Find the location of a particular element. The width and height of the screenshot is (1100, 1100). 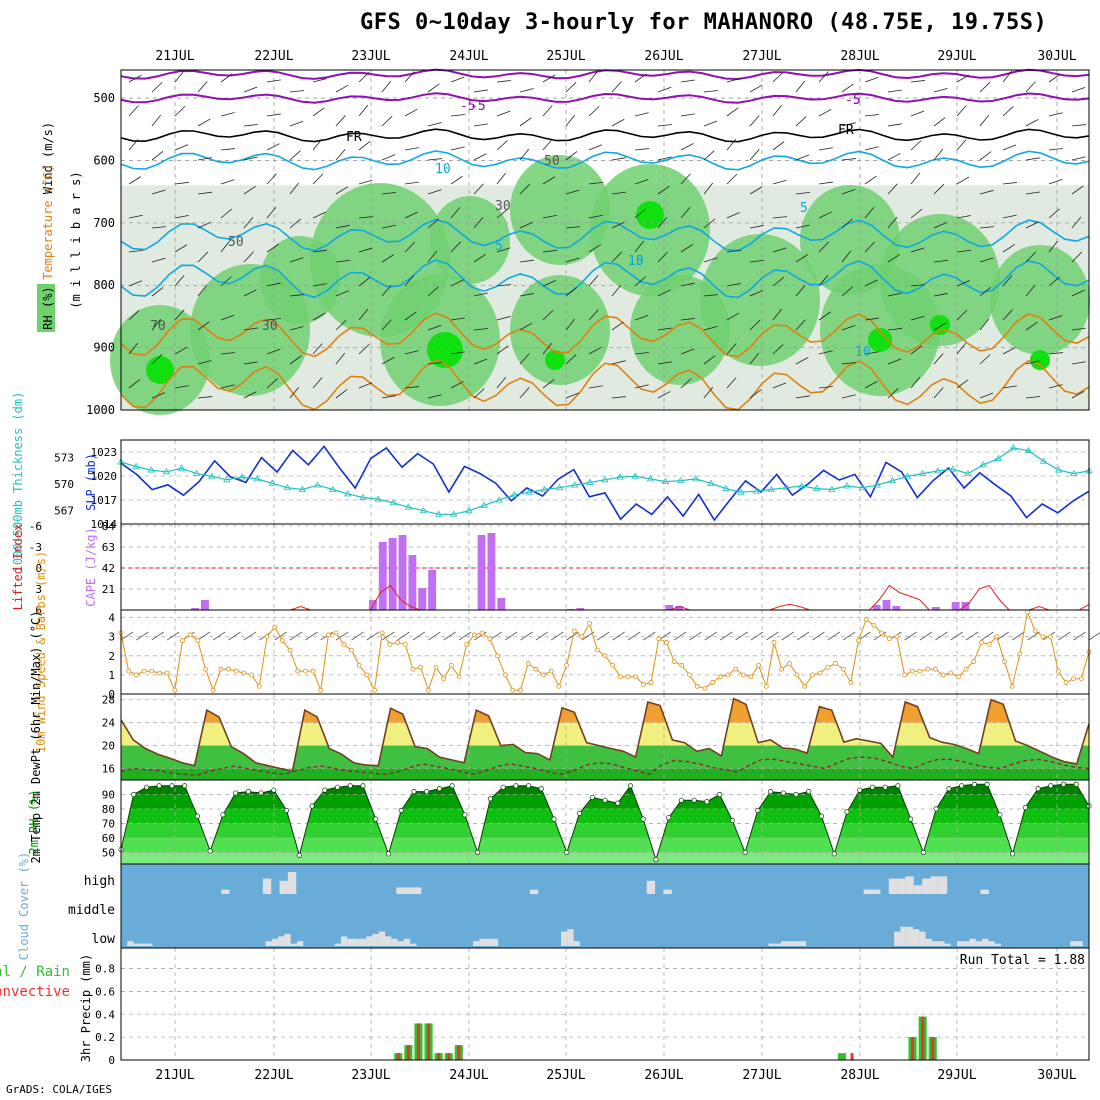

date-label-bottom: 24JUL is located at coordinates (468, 1075).